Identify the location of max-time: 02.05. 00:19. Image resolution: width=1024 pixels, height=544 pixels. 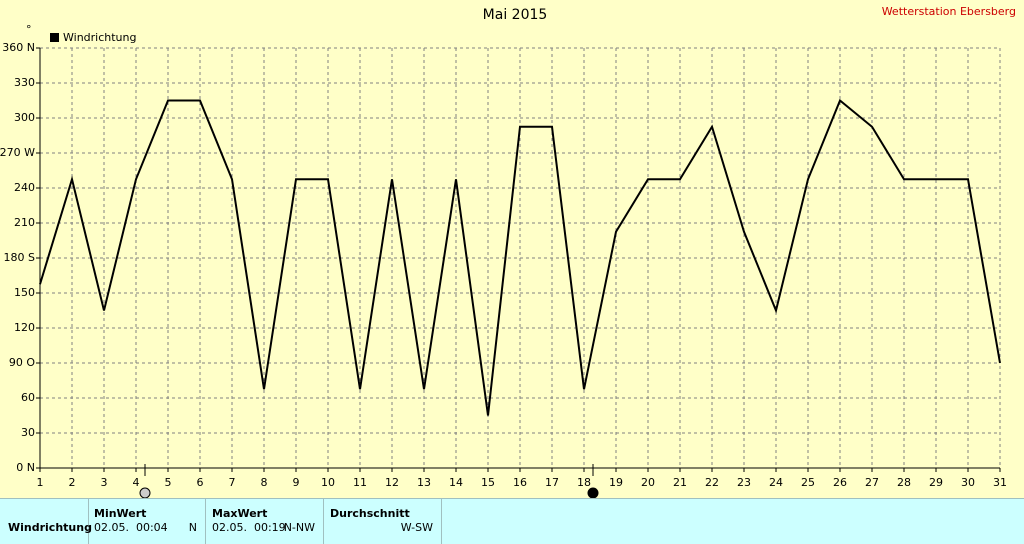
(249, 527).